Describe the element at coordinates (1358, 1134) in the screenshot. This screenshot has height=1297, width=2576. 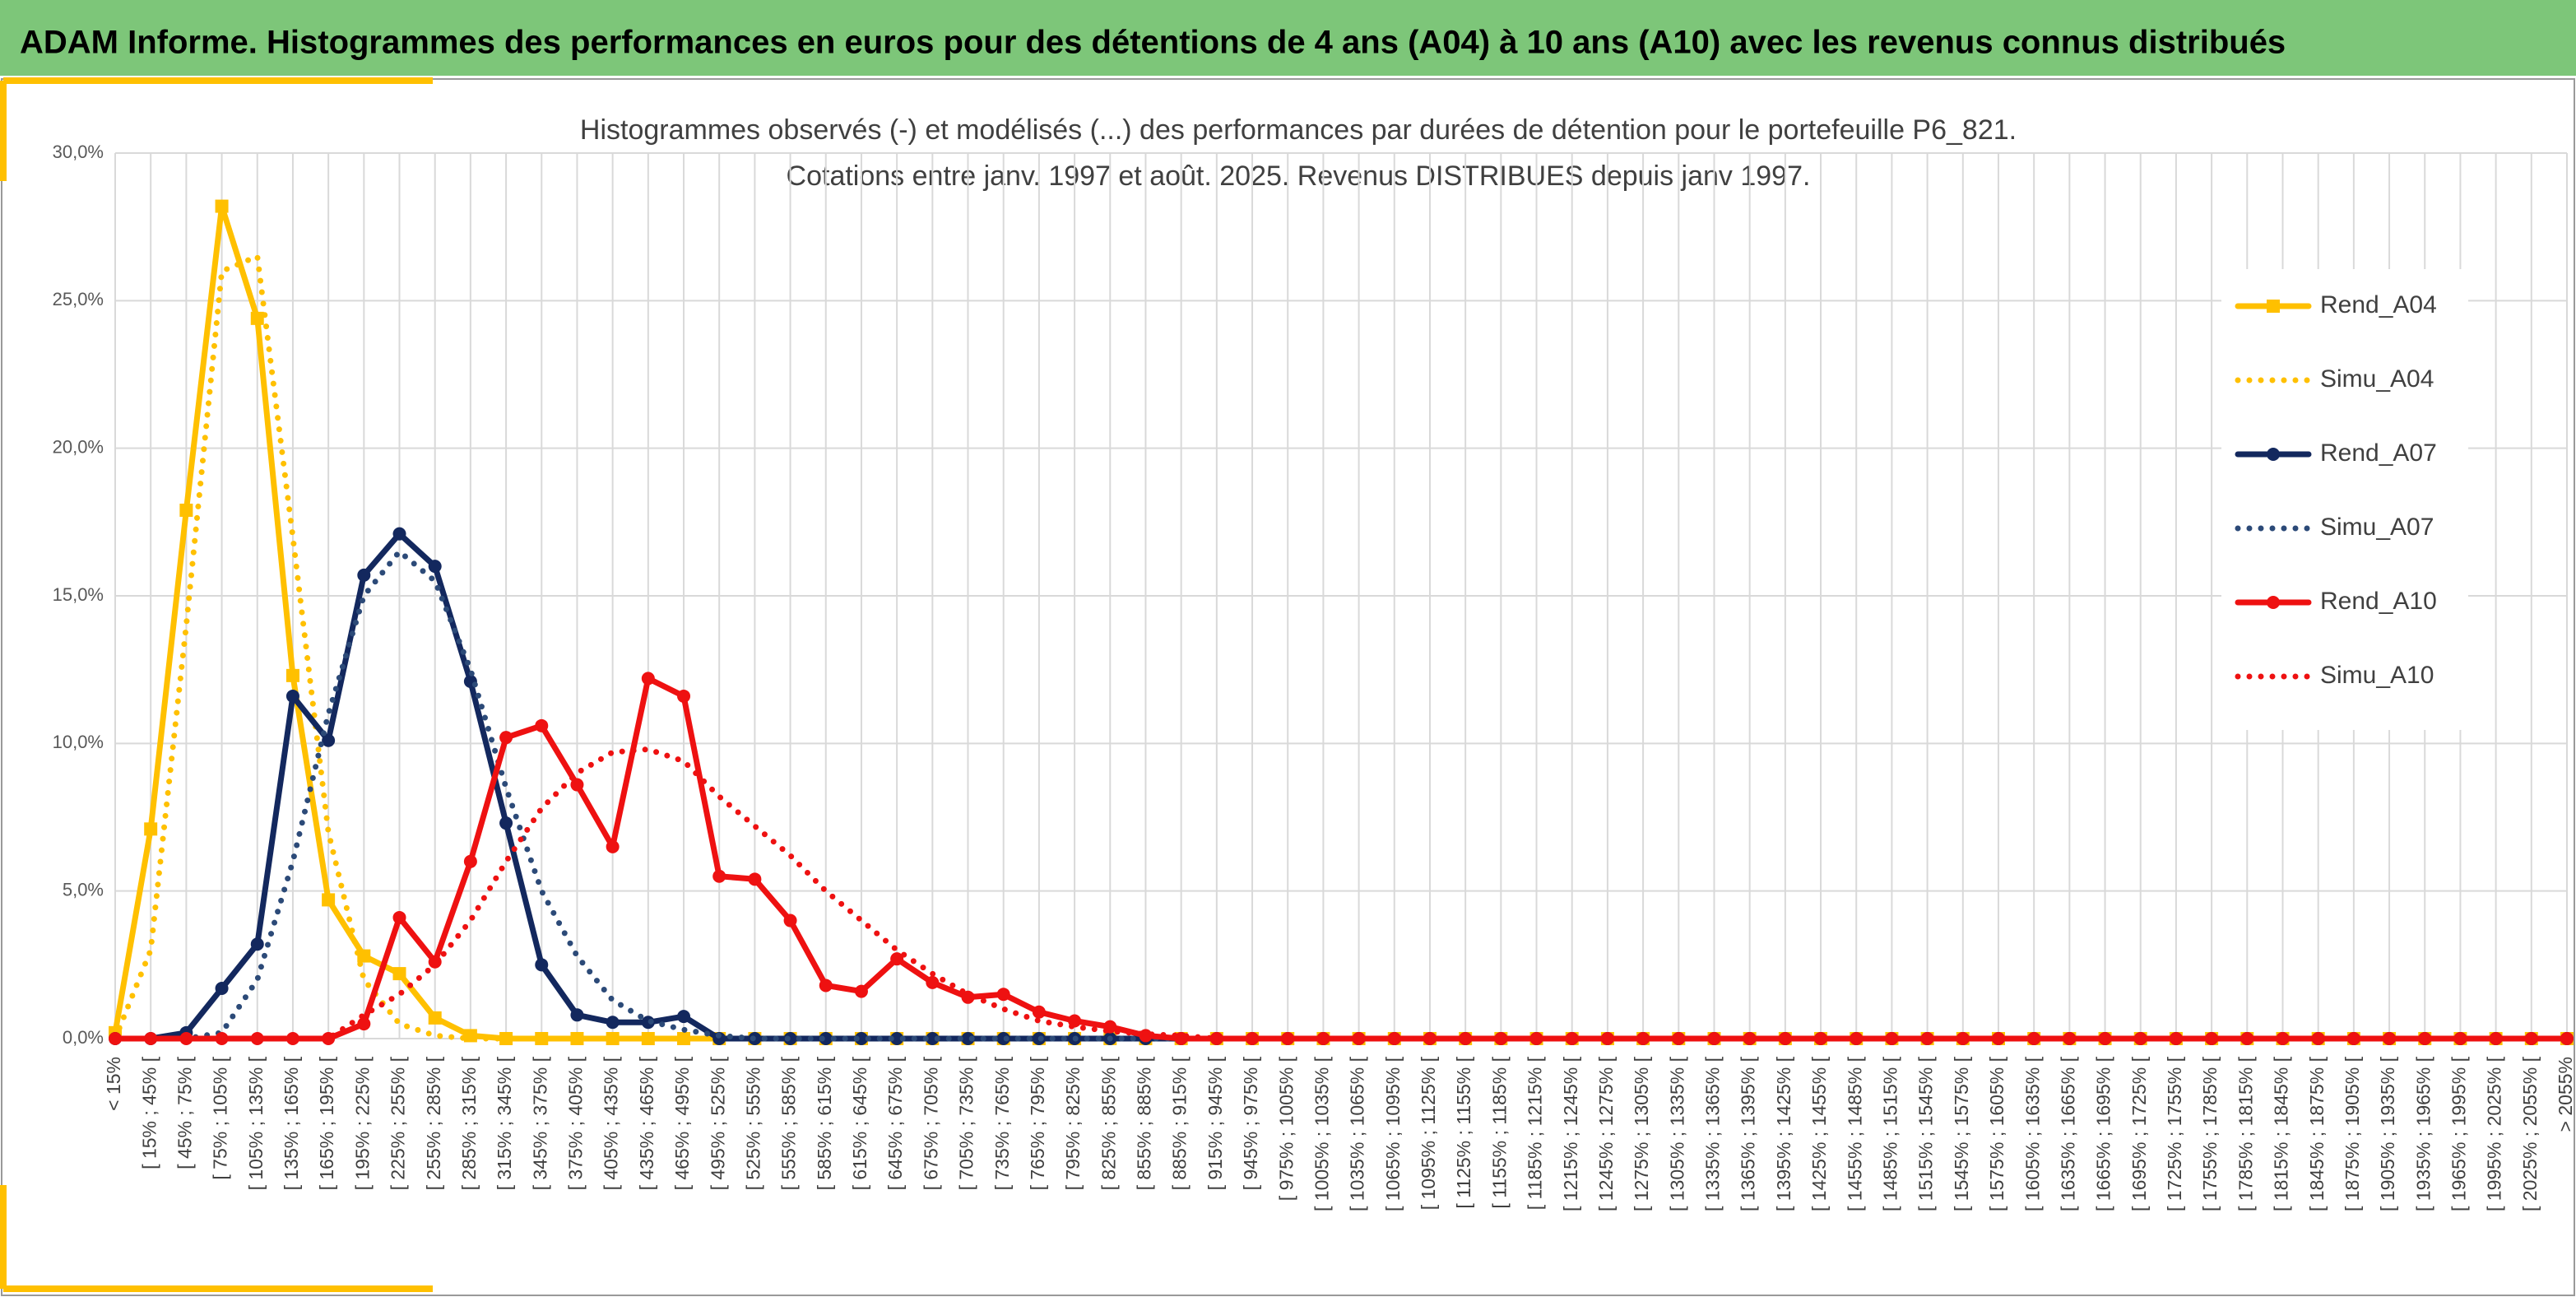
I see `x-tick-label: [ 1035% ; 1065% [` at that location.